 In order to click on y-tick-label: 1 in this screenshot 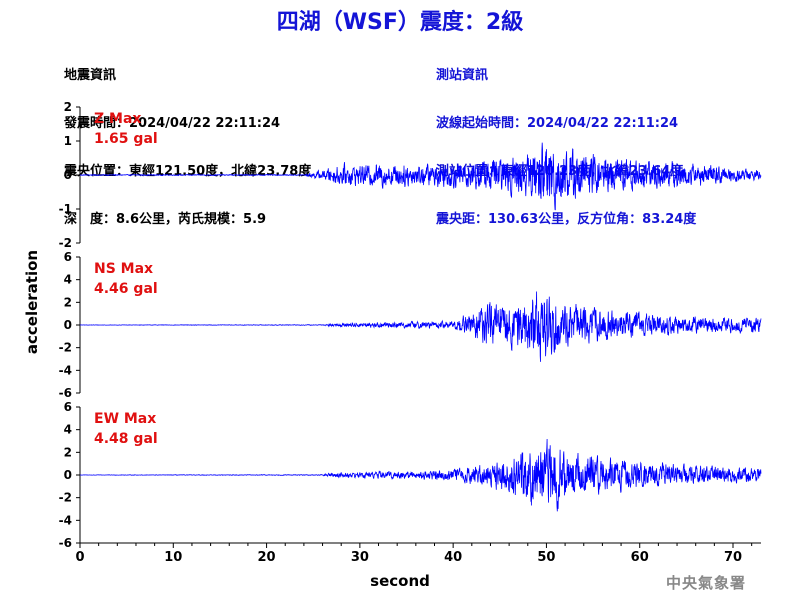, I will do `click(68, 141)`.